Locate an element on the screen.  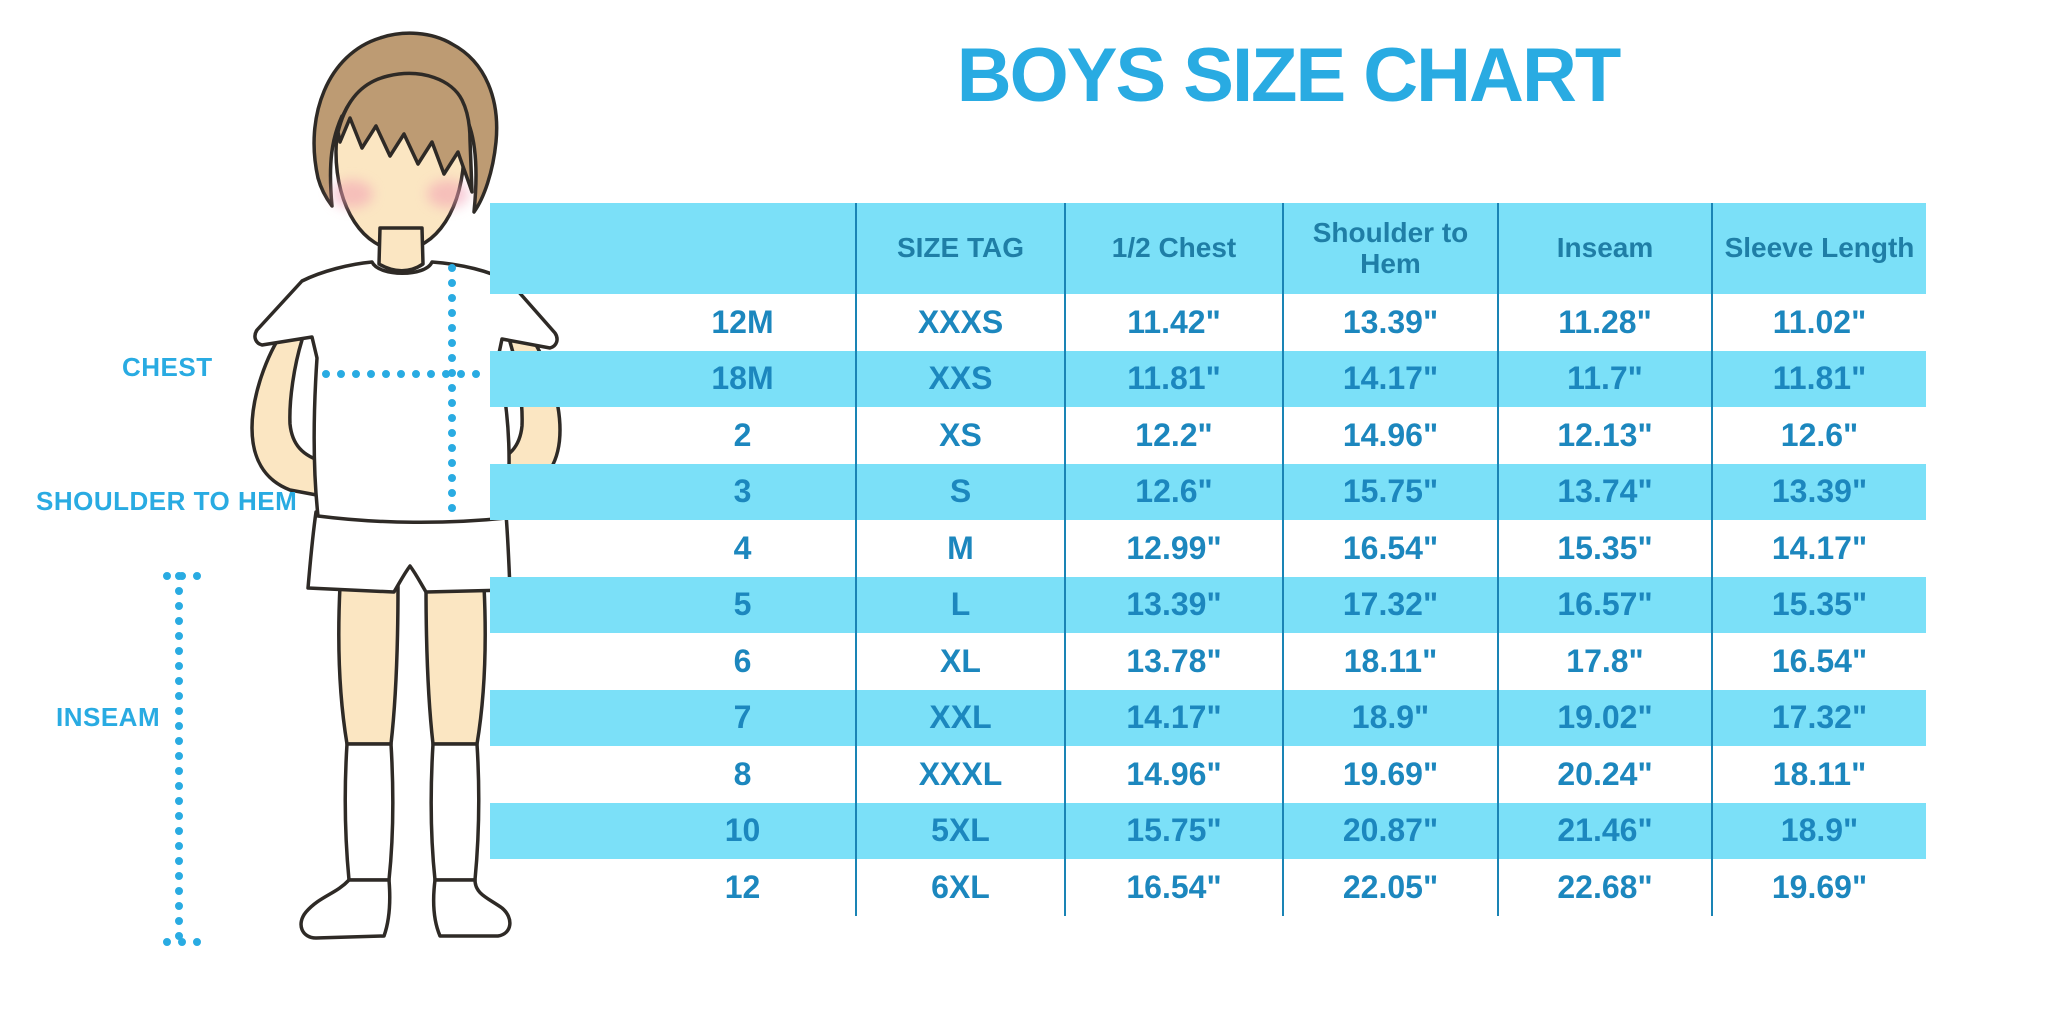
column-header: SIZE TAG is located at coordinates (960, 248).